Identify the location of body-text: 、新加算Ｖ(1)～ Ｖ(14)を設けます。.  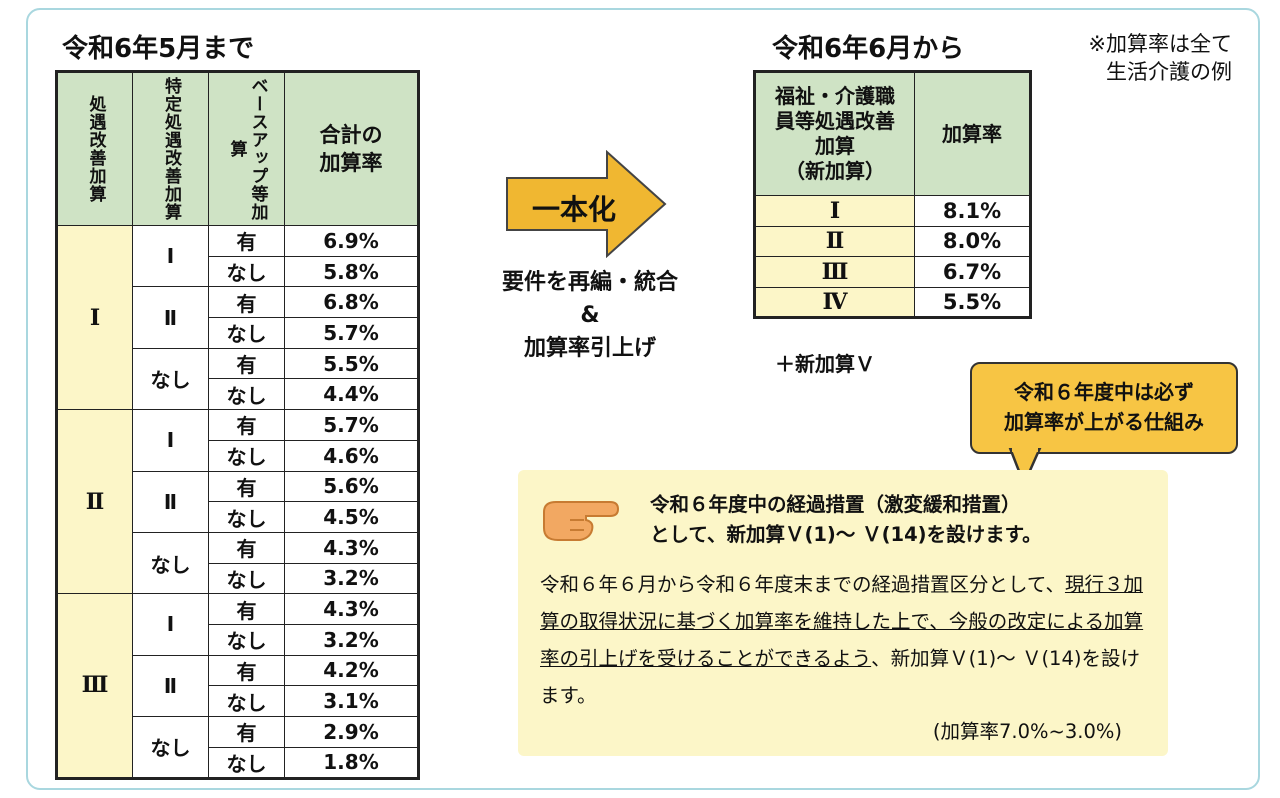
(840, 677).